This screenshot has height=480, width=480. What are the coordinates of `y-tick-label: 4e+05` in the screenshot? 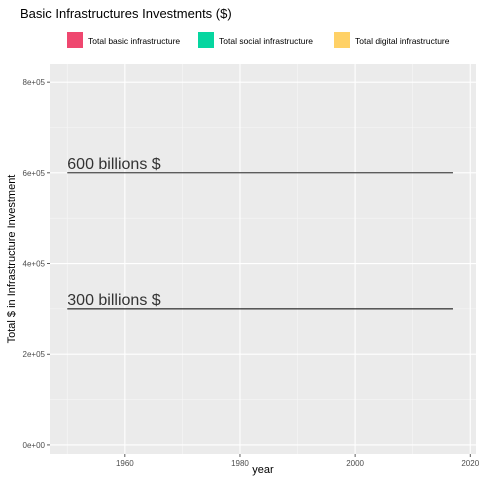 It's located at (34, 264).